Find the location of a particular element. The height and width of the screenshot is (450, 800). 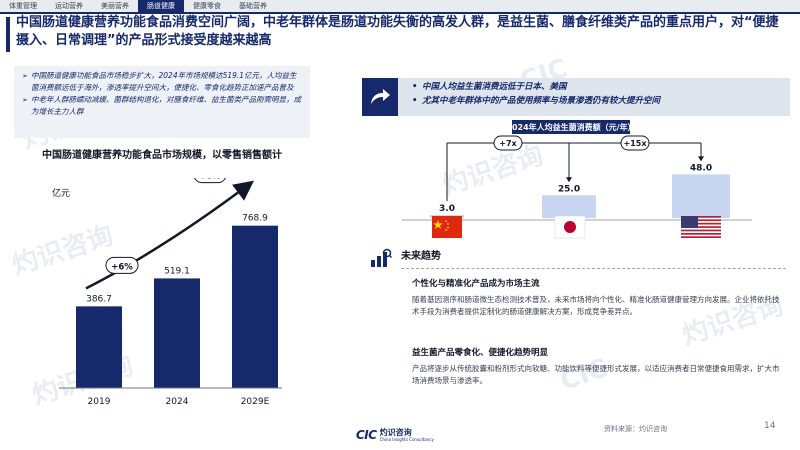

right-chart-title-bg is located at coordinates (571, 127).